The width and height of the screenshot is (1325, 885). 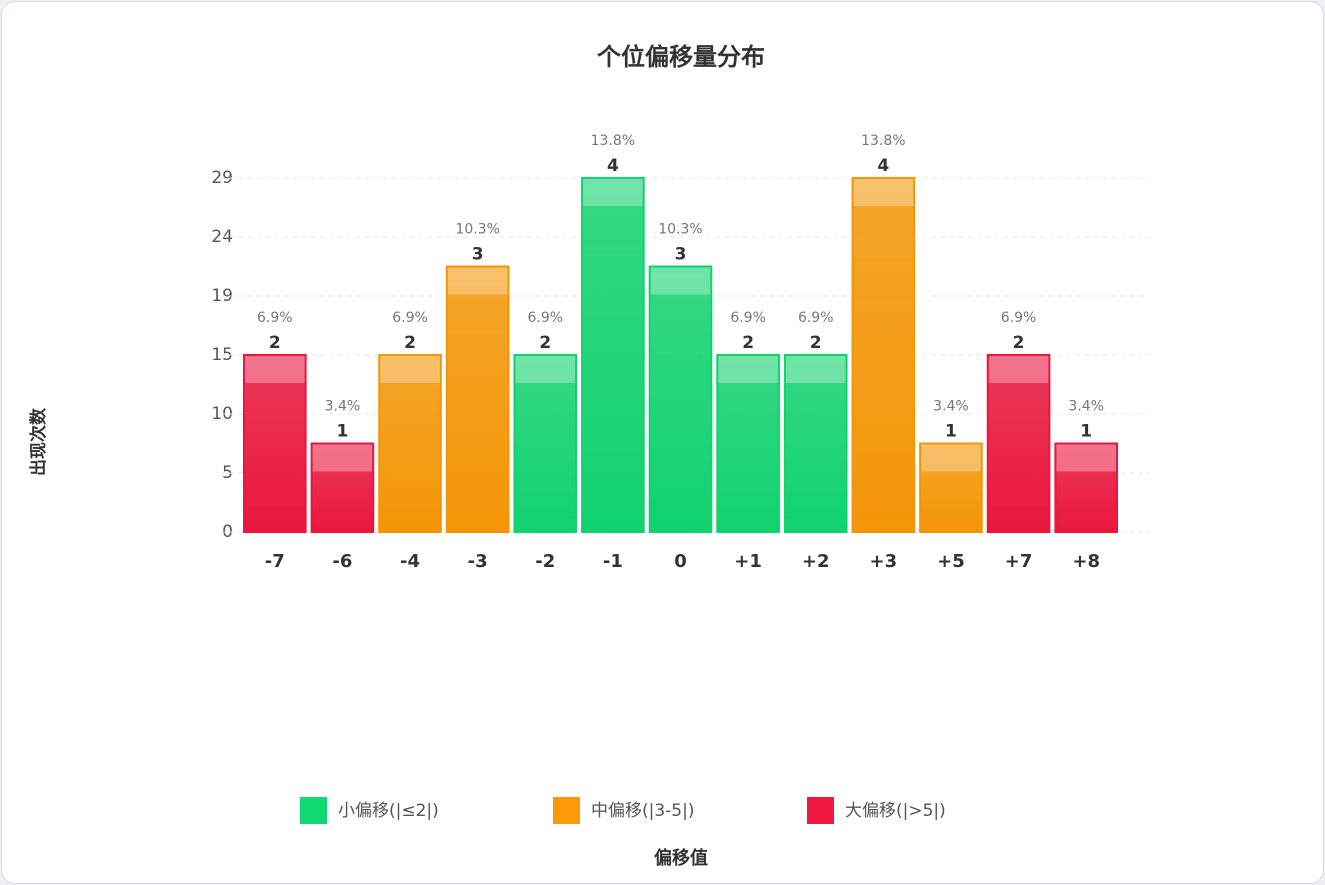 I want to click on legend-label: 中偏移(|3-5|), so click(x=643, y=811).